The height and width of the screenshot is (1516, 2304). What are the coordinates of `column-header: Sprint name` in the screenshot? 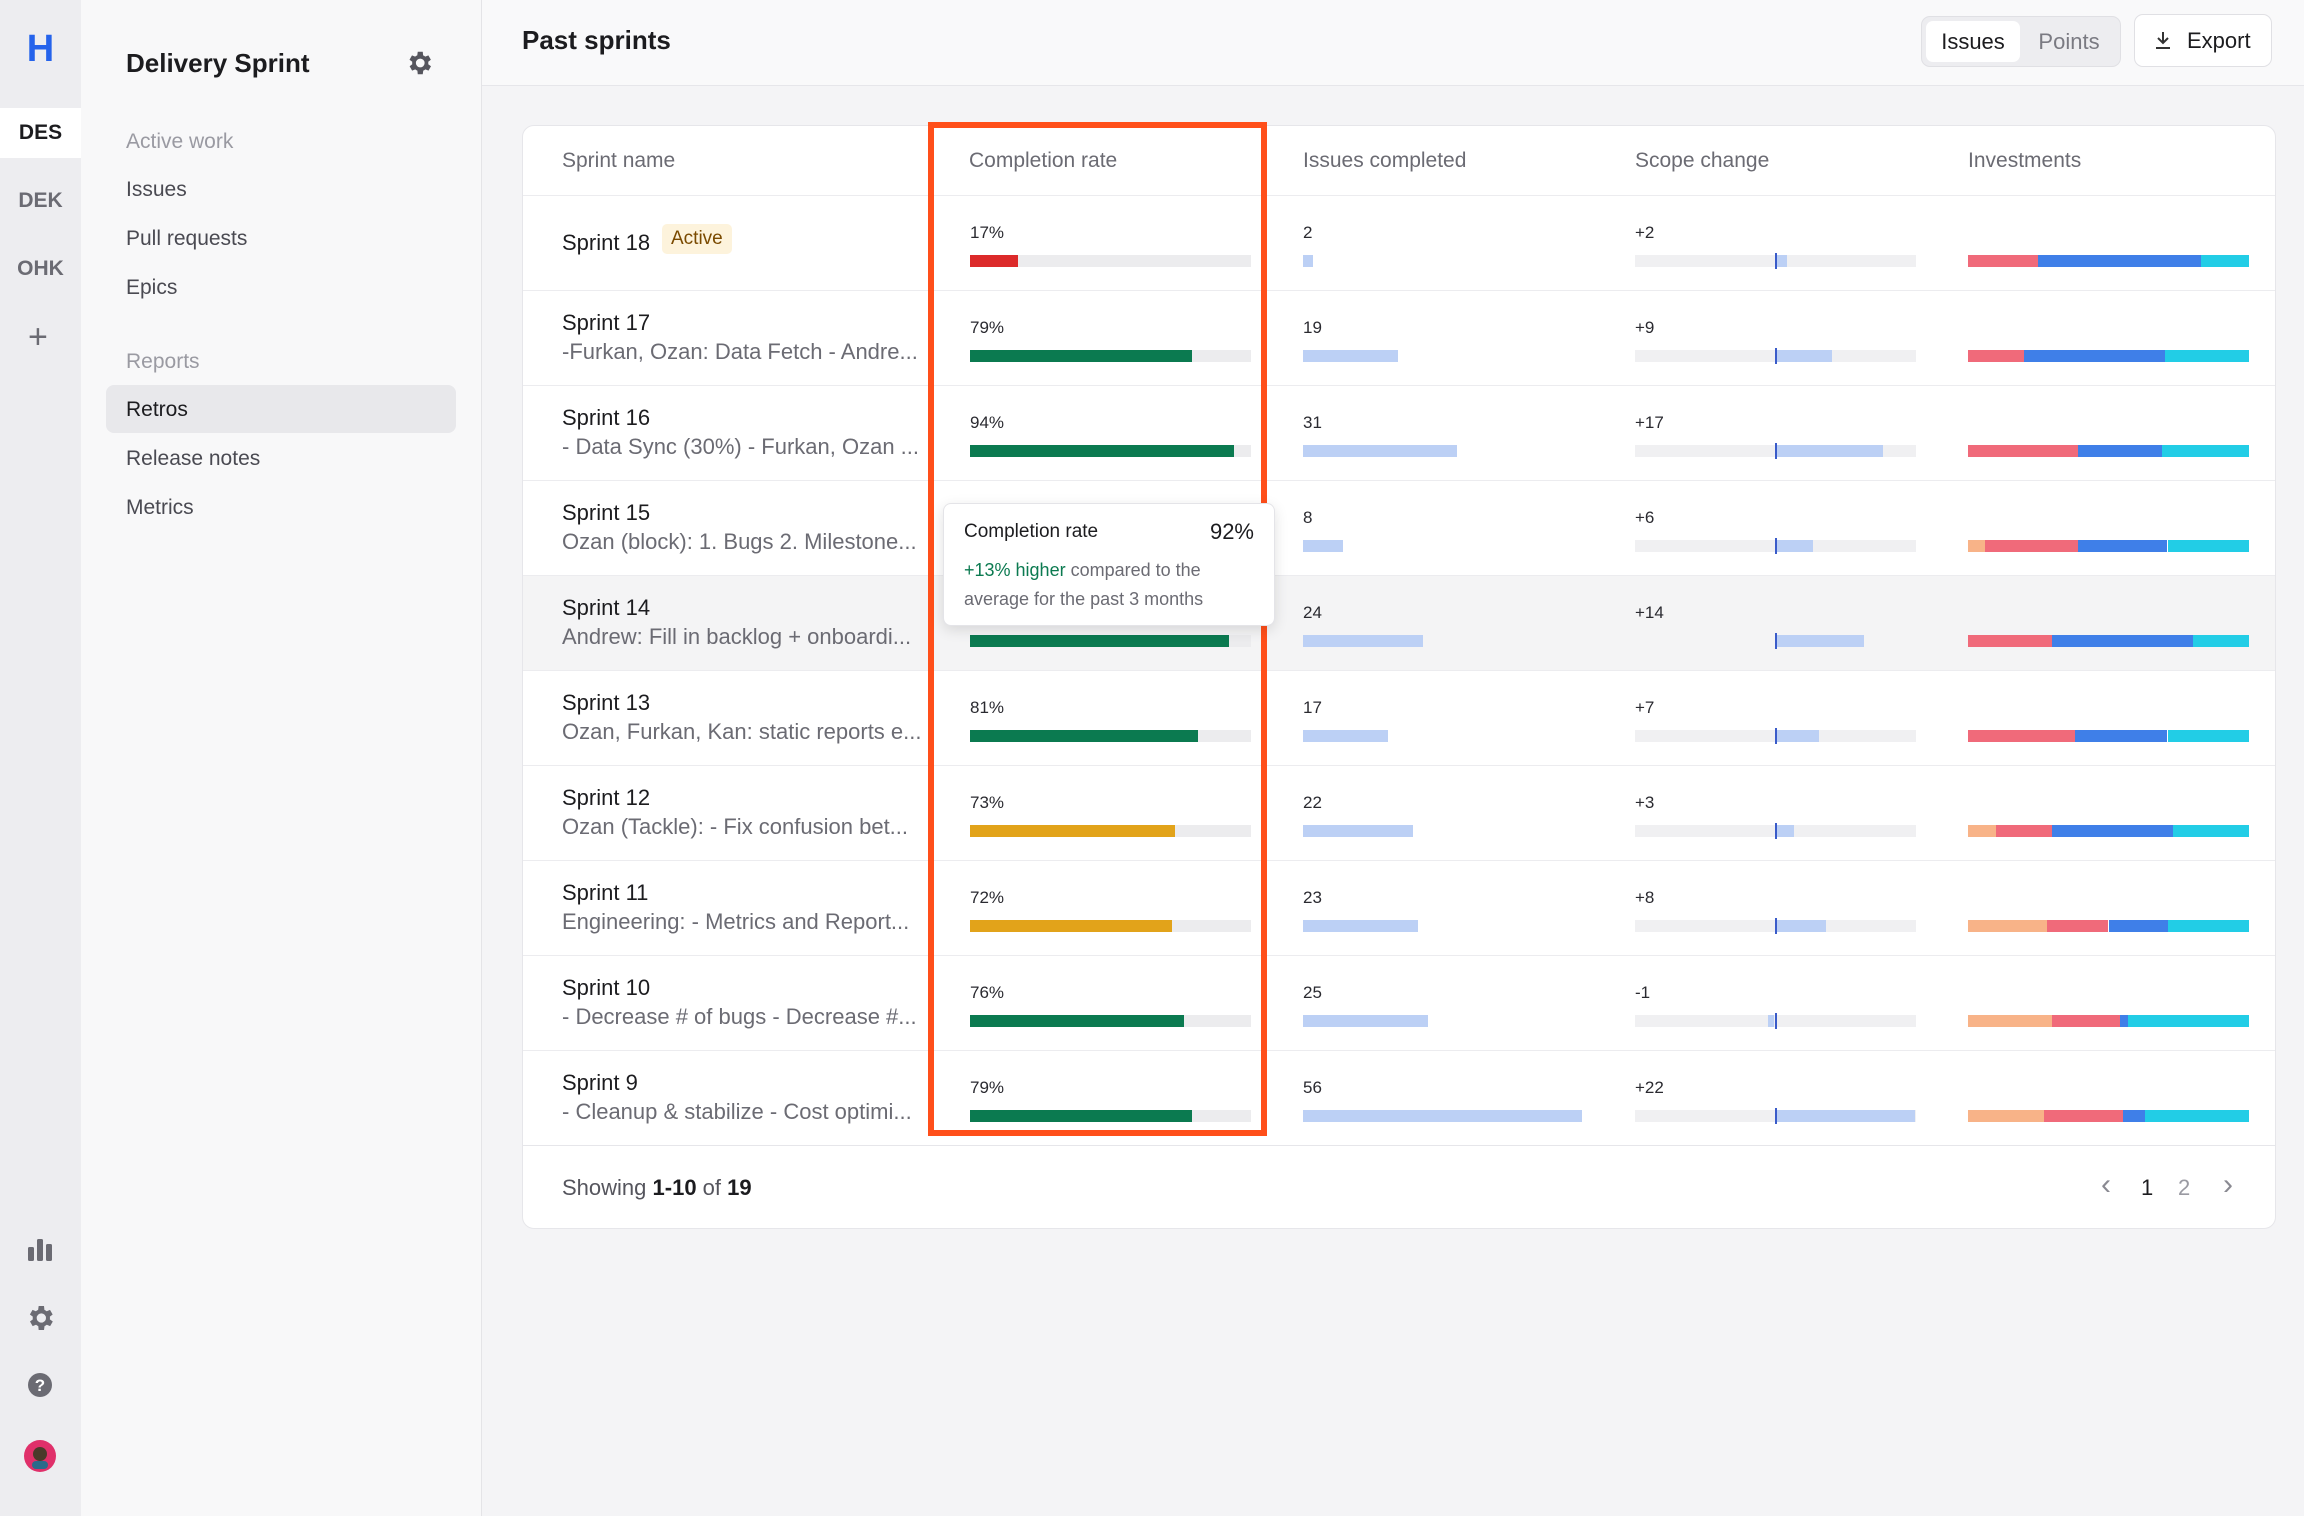 It's located at (619, 160).